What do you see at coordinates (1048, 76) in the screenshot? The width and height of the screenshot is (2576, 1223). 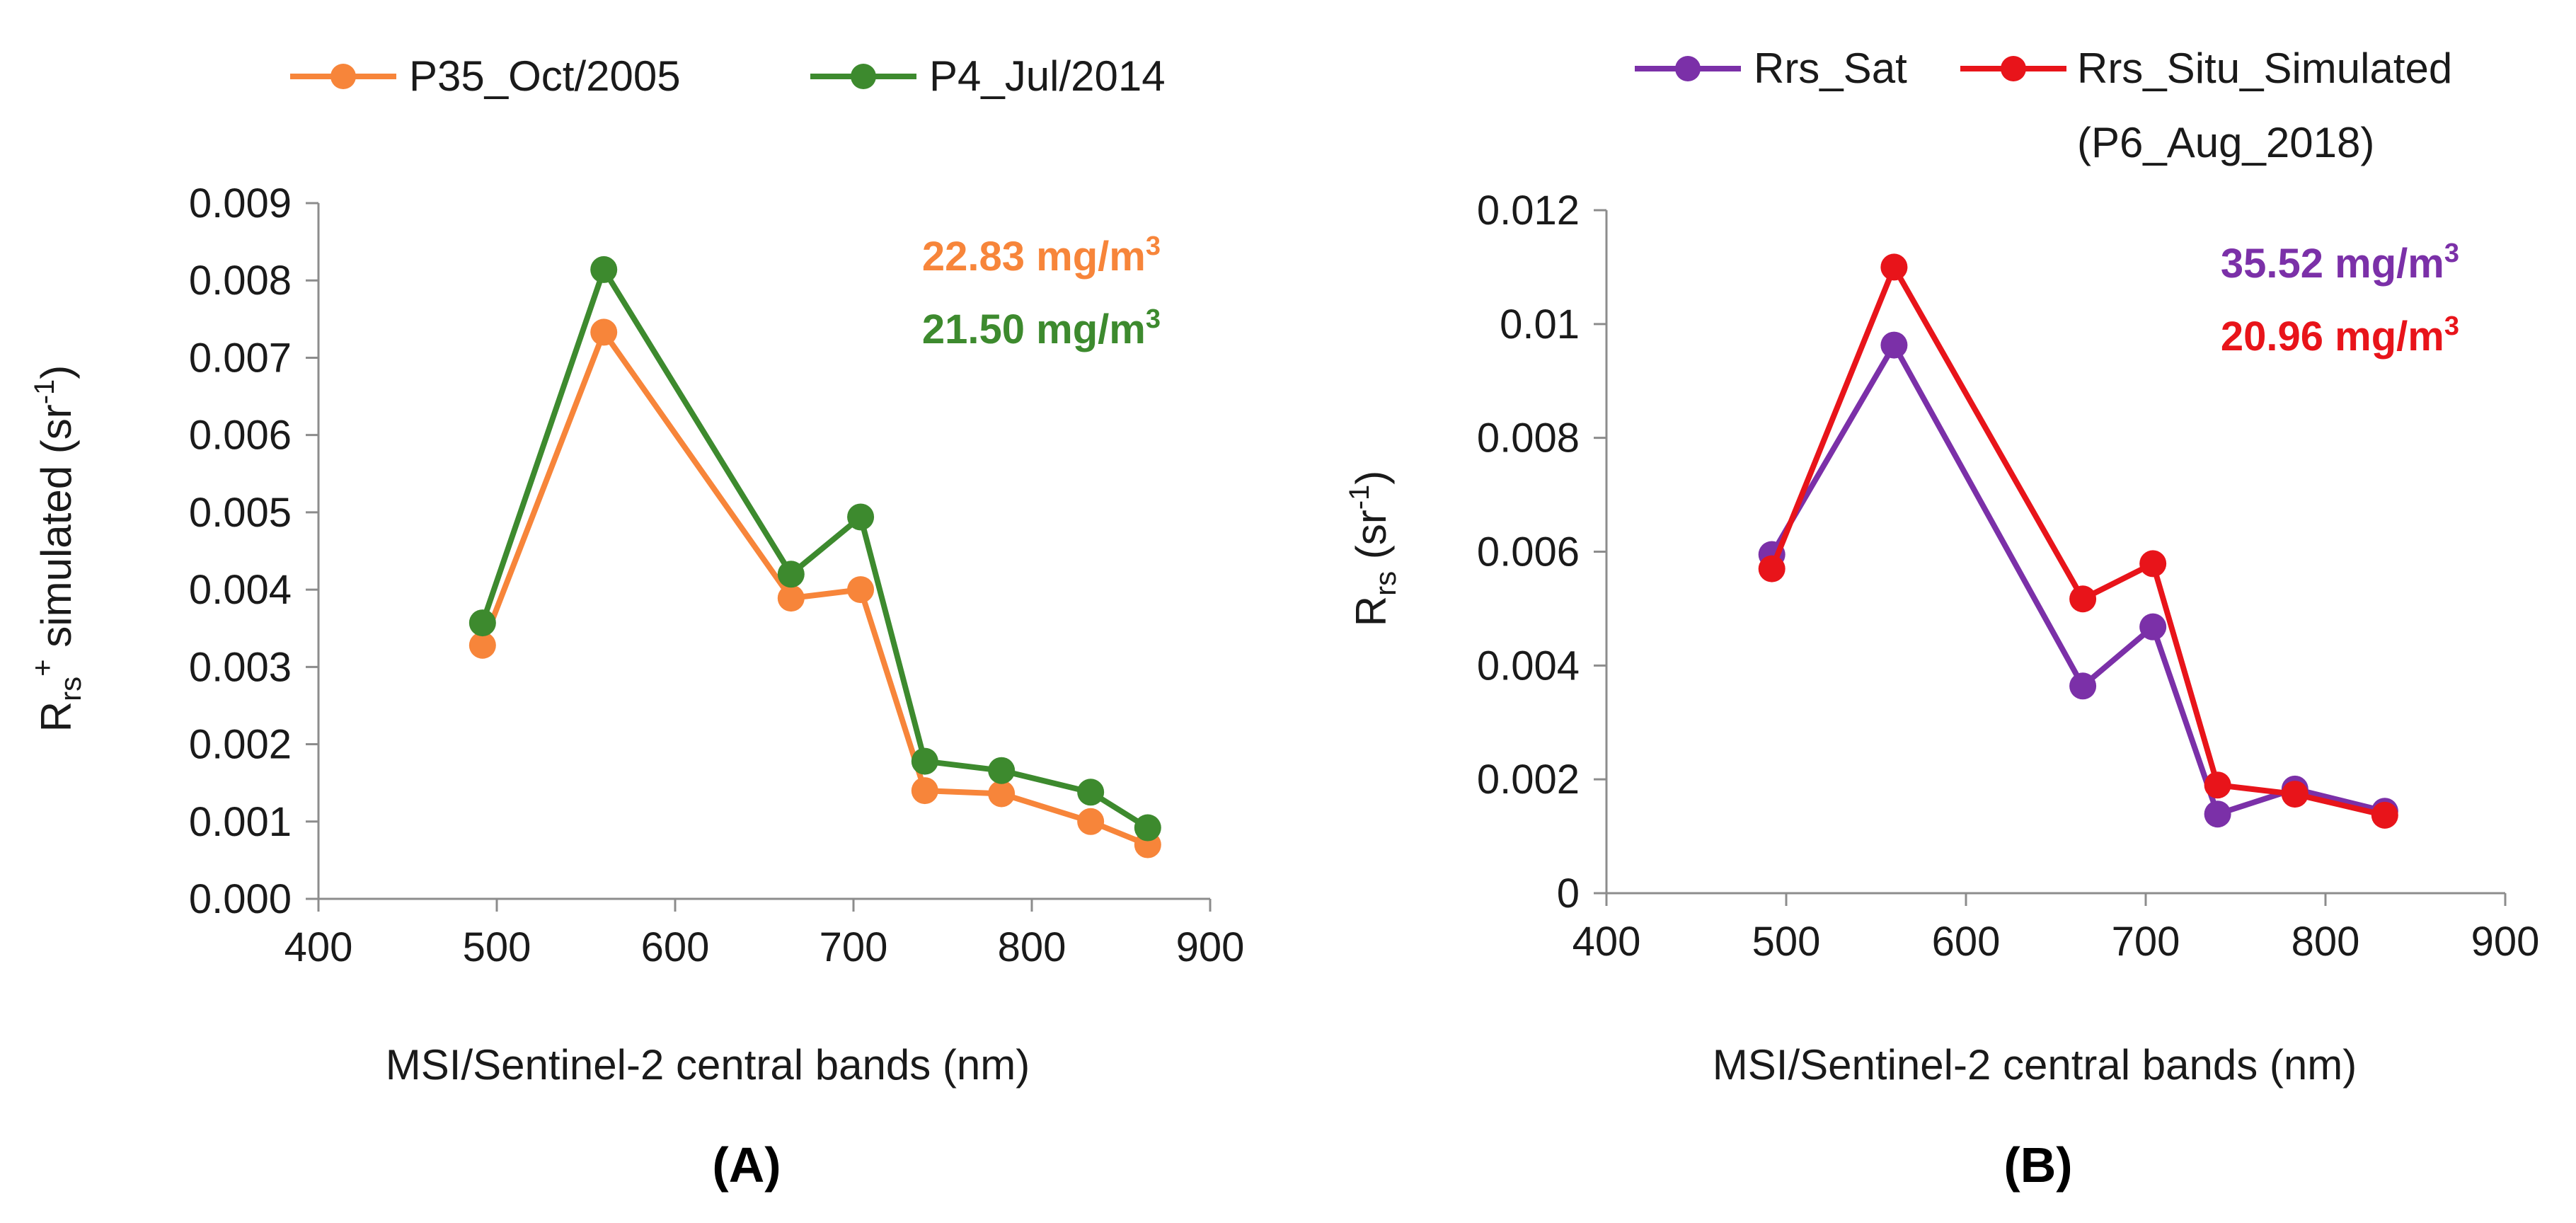 I see `legend-label: P4_Jul/2014` at bounding box center [1048, 76].